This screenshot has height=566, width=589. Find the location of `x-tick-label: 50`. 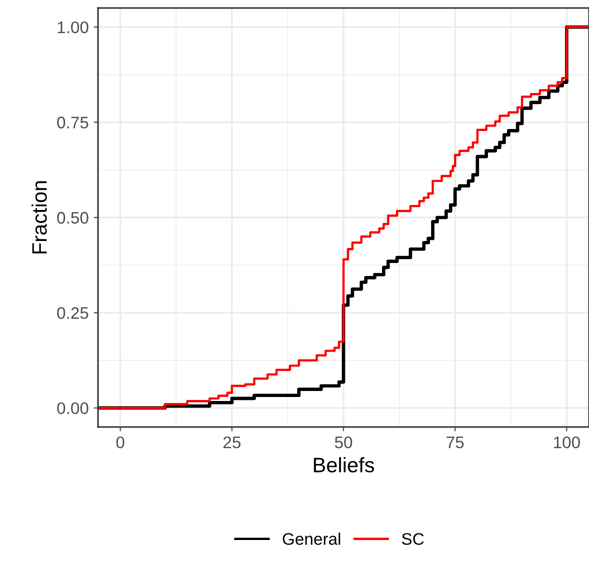

x-tick-label: 50 is located at coordinates (343, 442).